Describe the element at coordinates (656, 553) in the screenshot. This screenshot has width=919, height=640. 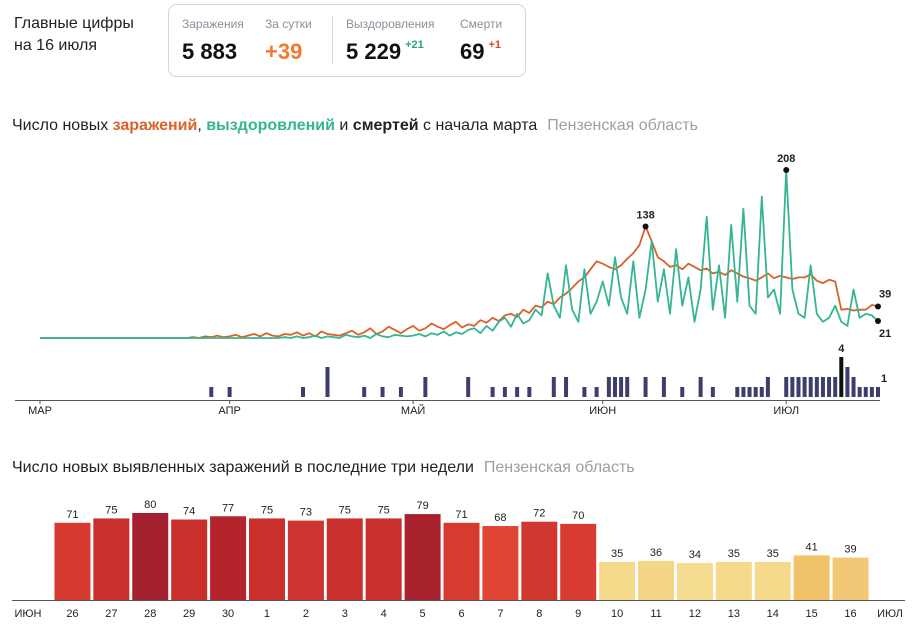
I see `data-label: 36` at that location.